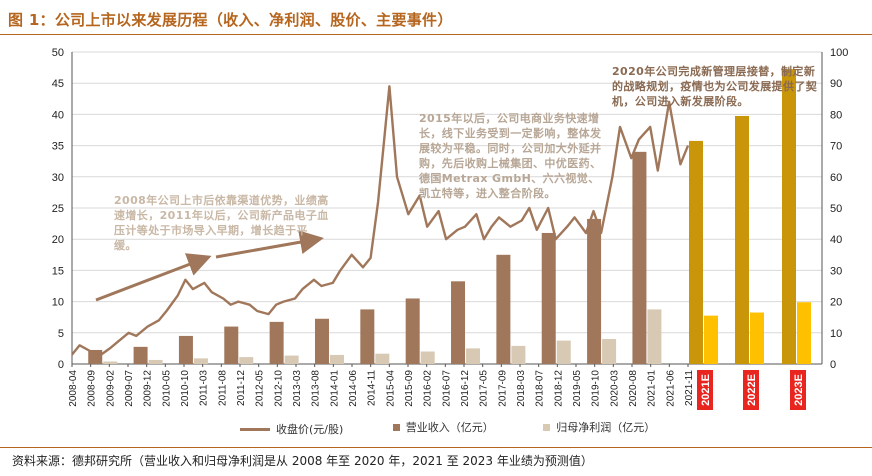 The height and width of the screenshot is (476, 872). What do you see at coordinates (836, 271) in the screenshot?
I see `y-tick-label-right: 30` at bounding box center [836, 271].